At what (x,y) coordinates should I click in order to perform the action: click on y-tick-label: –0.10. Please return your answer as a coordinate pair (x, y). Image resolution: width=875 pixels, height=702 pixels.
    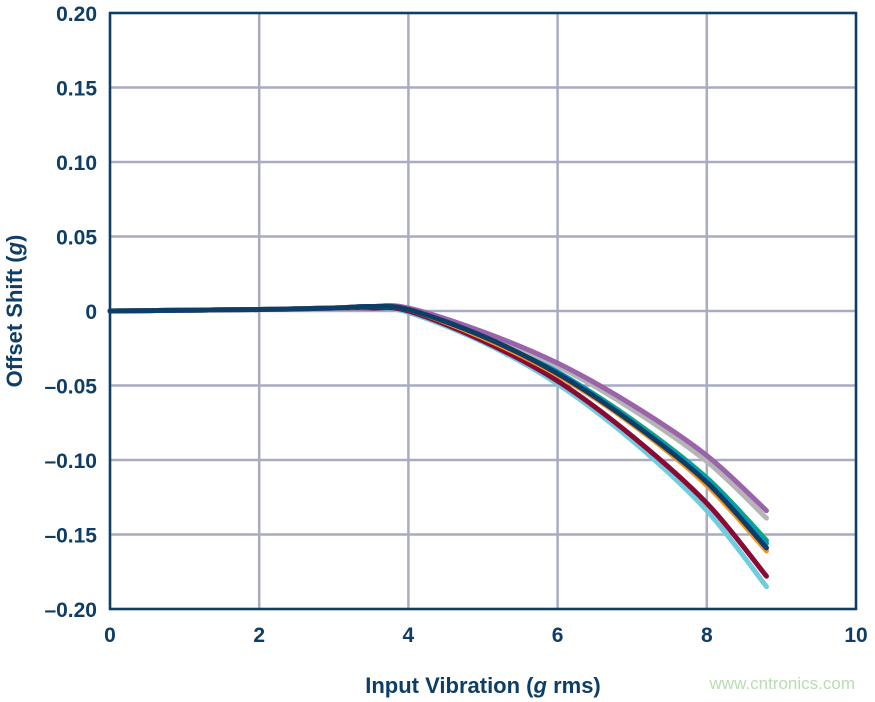
    Looking at the image, I should click on (70, 461).